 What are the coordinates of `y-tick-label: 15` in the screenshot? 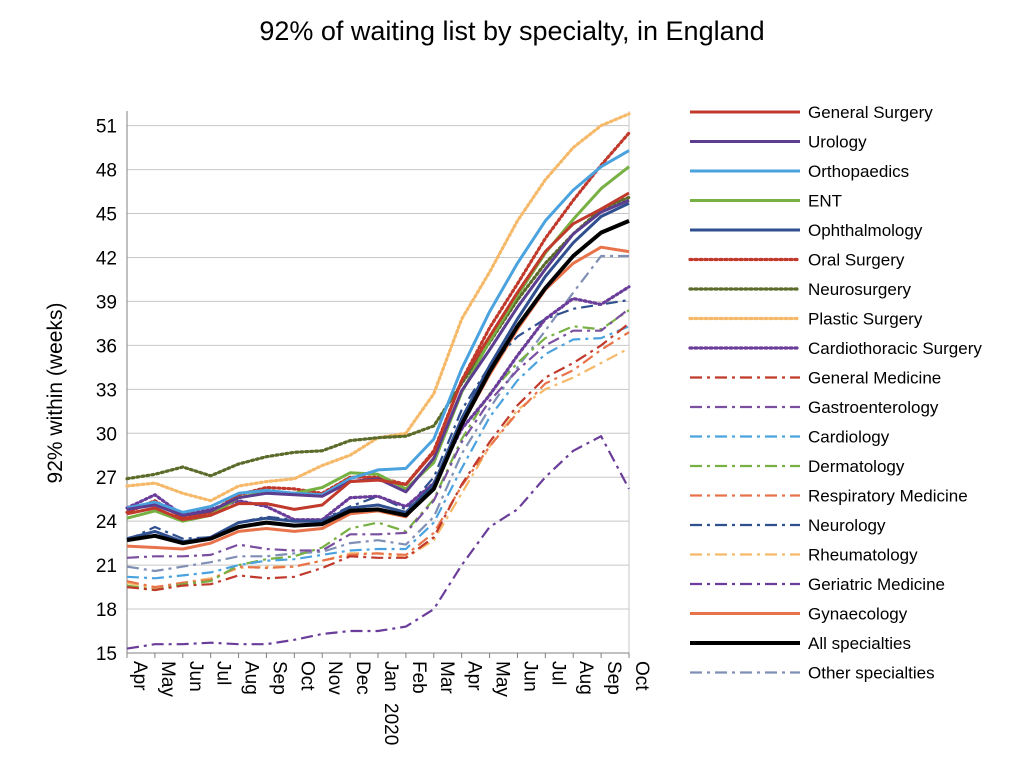 It's located at (106, 654).